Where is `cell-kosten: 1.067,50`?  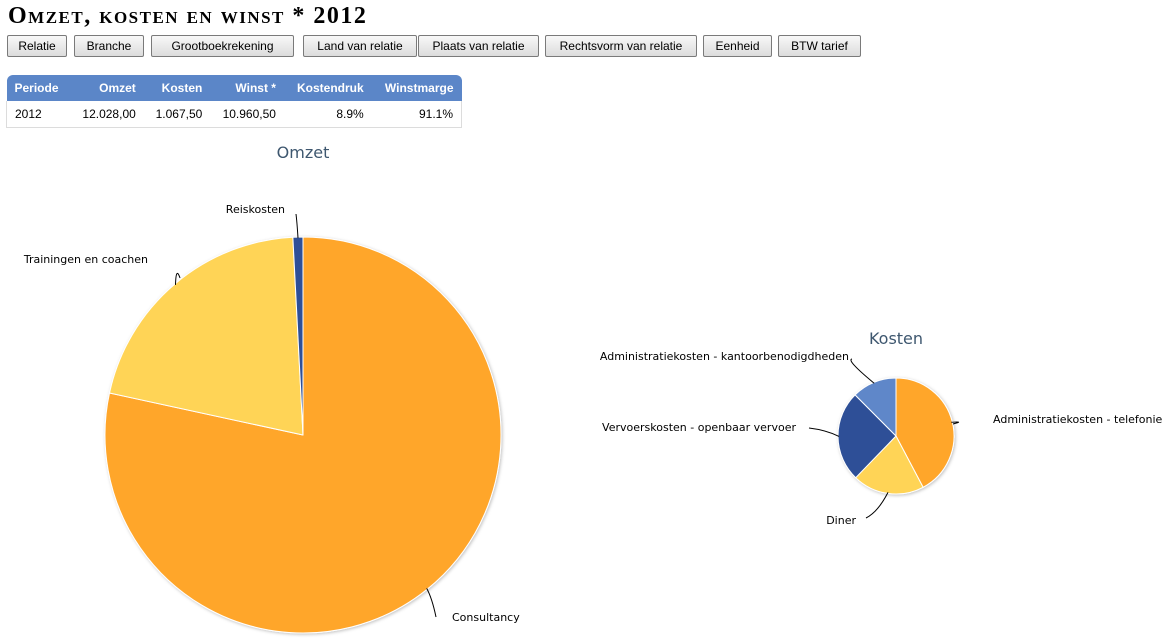
cell-kosten: 1.067,50 is located at coordinates (177, 114).